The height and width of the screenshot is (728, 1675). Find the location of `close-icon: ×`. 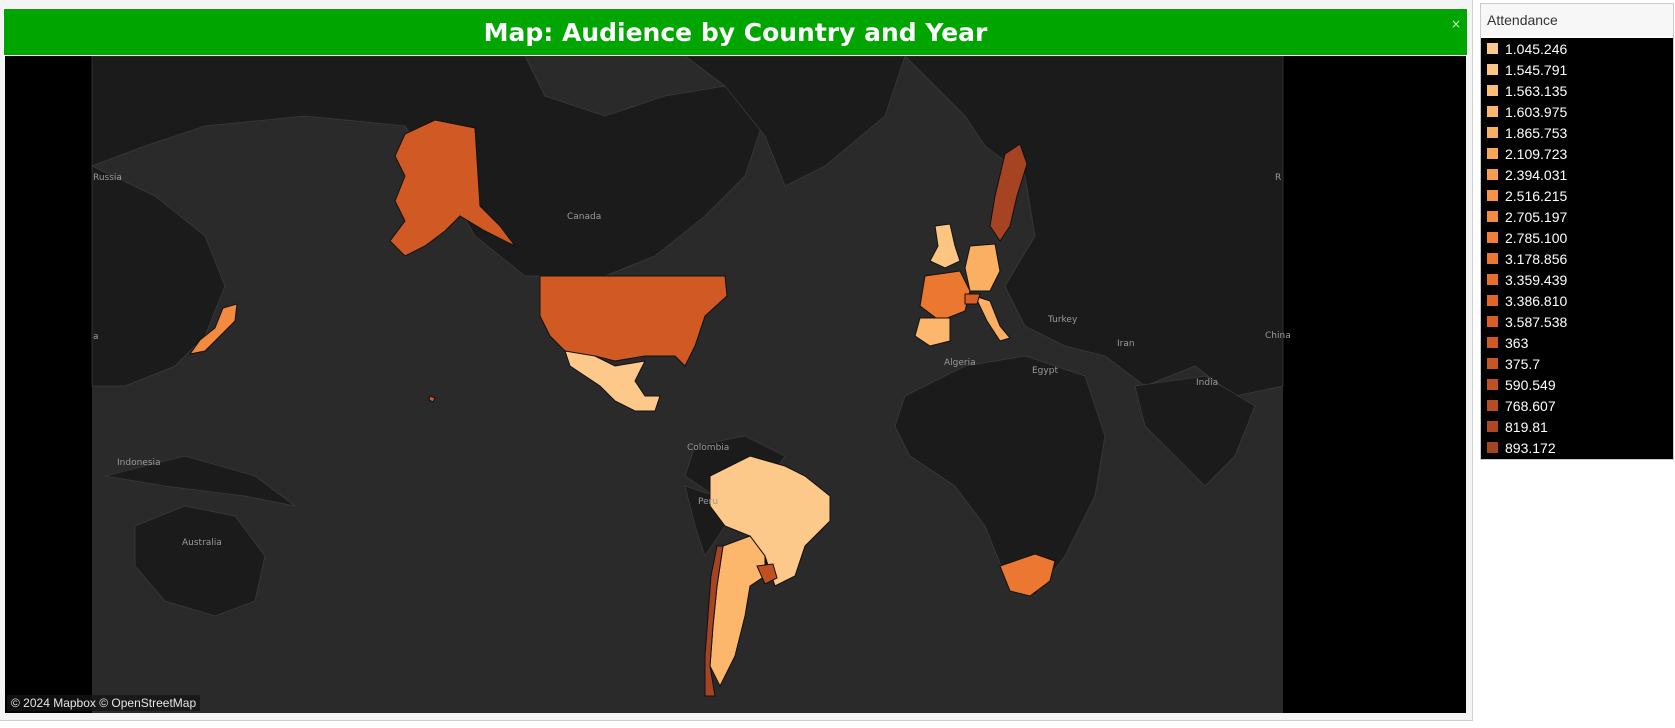

close-icon: × is located at coordinates (1455, 24).